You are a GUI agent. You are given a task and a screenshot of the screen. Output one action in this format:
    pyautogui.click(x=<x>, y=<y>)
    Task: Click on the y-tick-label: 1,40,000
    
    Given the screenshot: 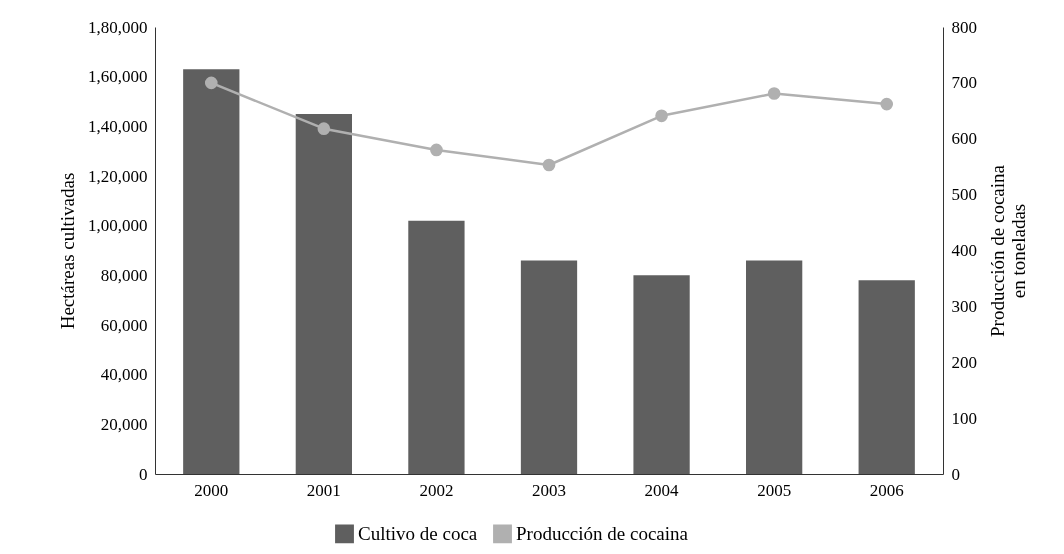 What is the action you would take?
    pyautogui.click(x=118, y=126)
    